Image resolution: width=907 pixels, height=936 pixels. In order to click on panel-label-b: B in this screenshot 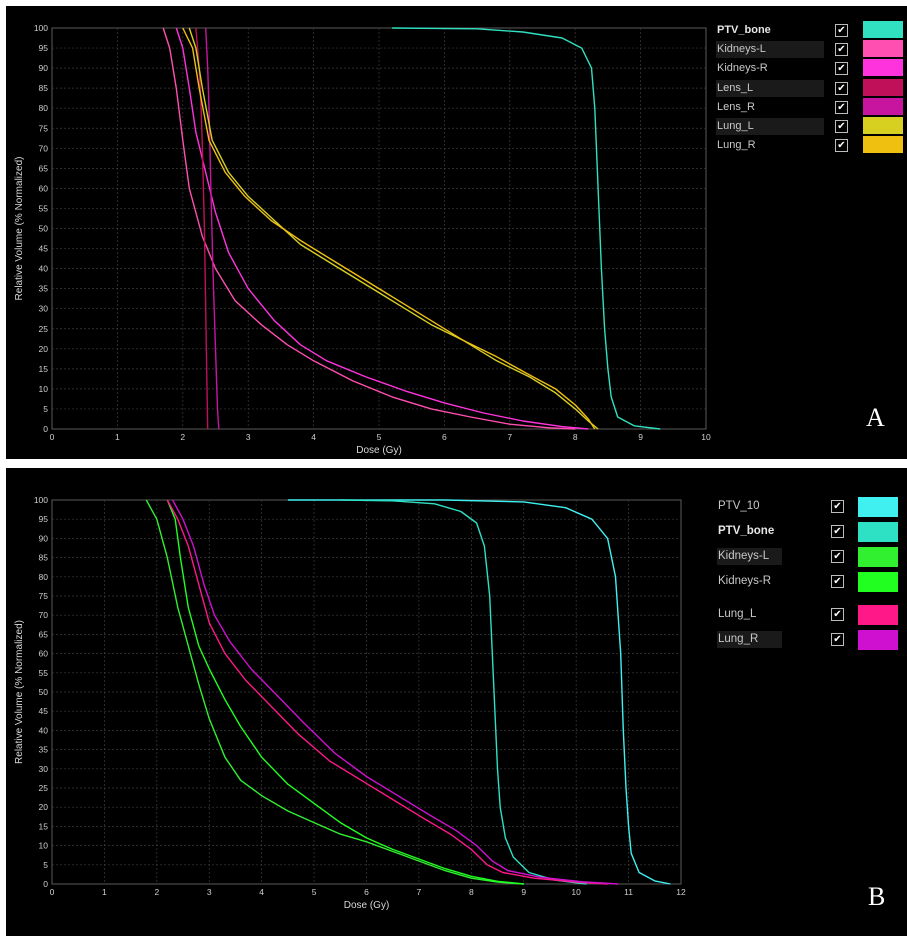, I will do `click(877, 896)`.